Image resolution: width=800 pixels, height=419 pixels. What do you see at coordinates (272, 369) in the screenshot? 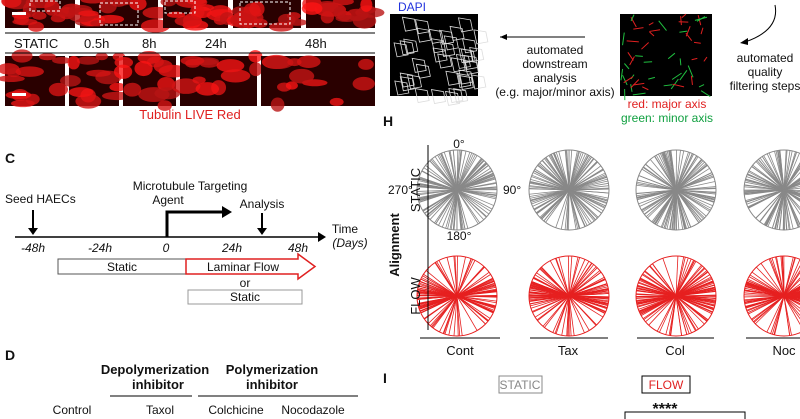
I see `heading: Polymerization` at bounding box center [272, 369].